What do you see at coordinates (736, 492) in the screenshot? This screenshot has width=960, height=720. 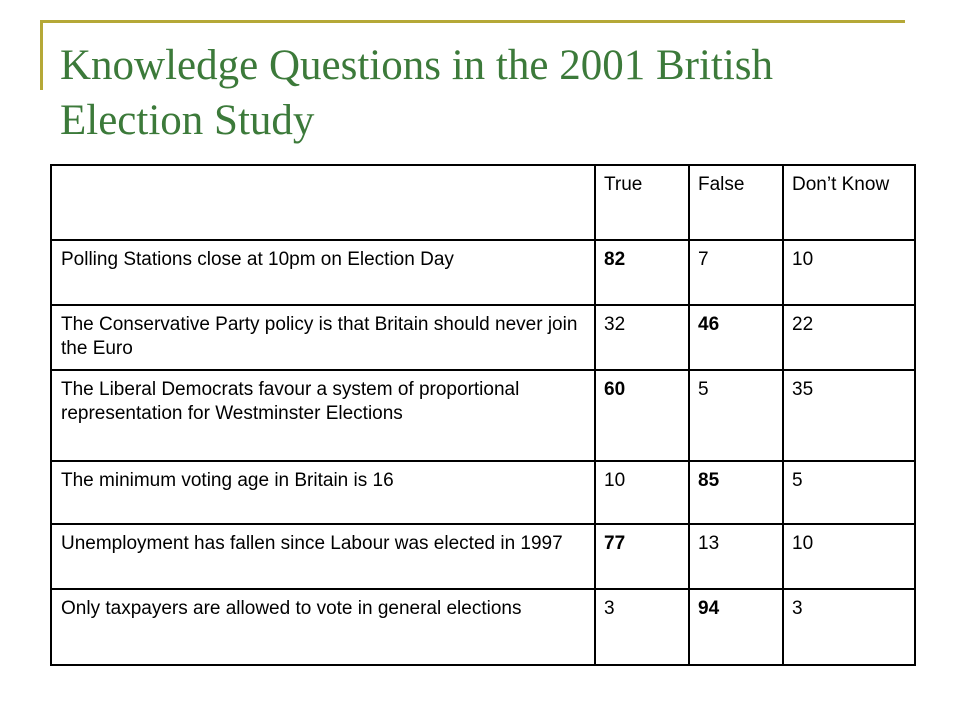 I see `false-cell: 85` at bounding box center [736, 492].